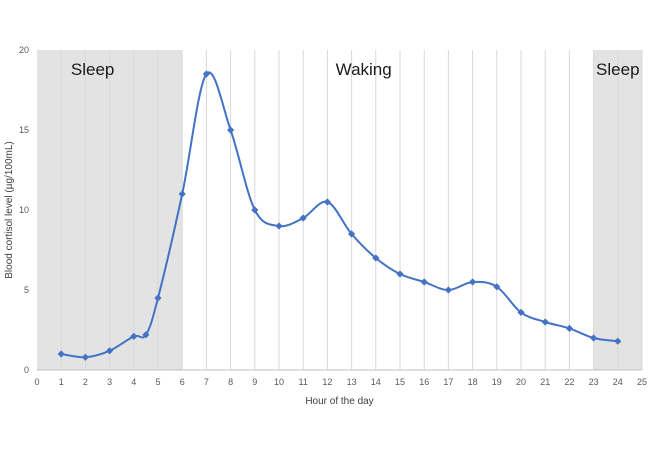 This screenshot has width=650, height=450. What do you see at coordinates (26, 370) in the screenshot?
I see `y-tick-label: 0` at bounding box center [26, 370].